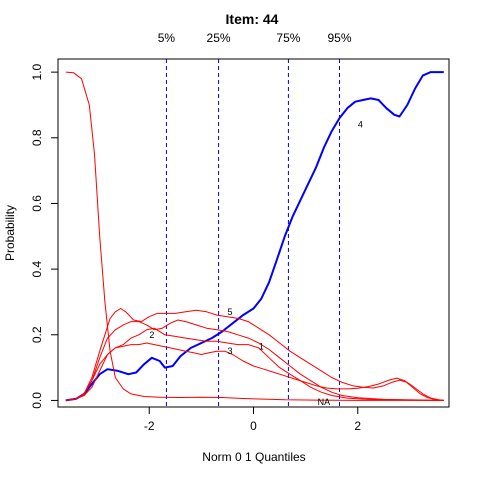 This screenshot has height=480, width=480. Describe the element at coordinates (357, 426) in the screenshot. I see `x-tick-label: 2` at that location.